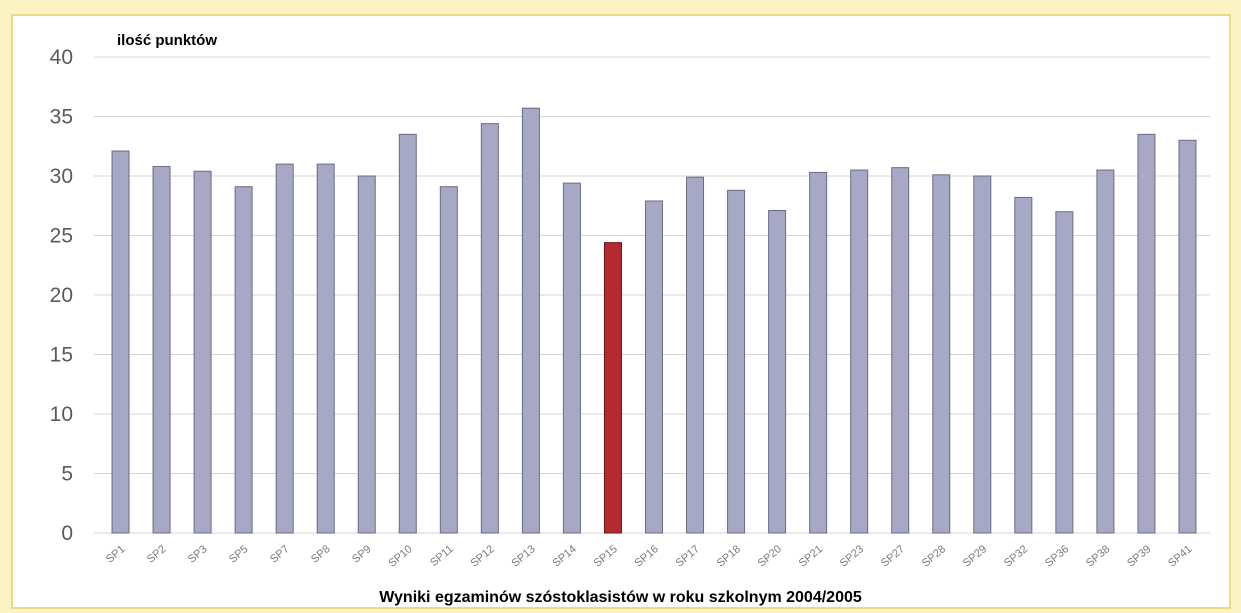 Image resolution: width=1241 pixels, height=613 pixels. What do you see at coordinates (284, 348) in the screenshot?
I see `bar-sp7` at bounding box center [284, 348].